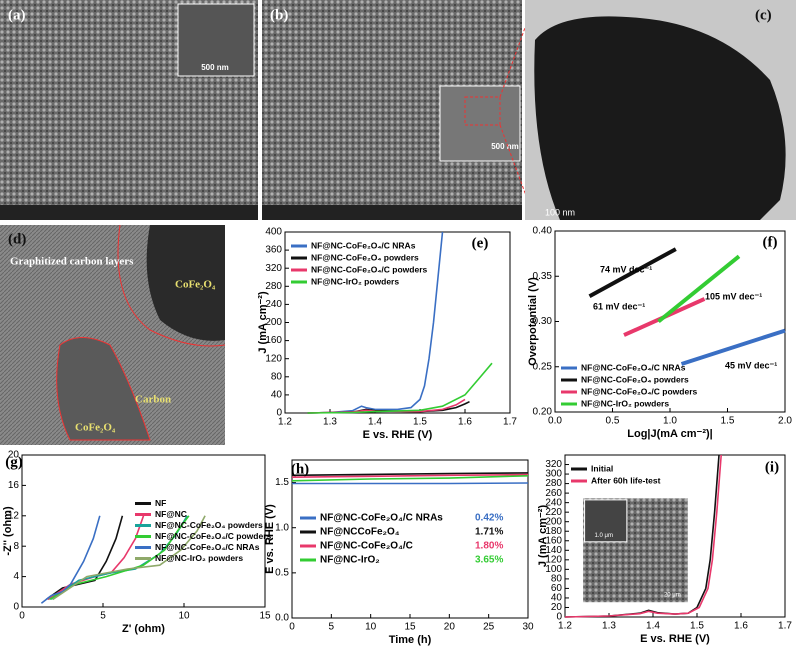 This screenshot has width=796, height=649. I want to click on x-tick-label: 0, so click(22, 616).